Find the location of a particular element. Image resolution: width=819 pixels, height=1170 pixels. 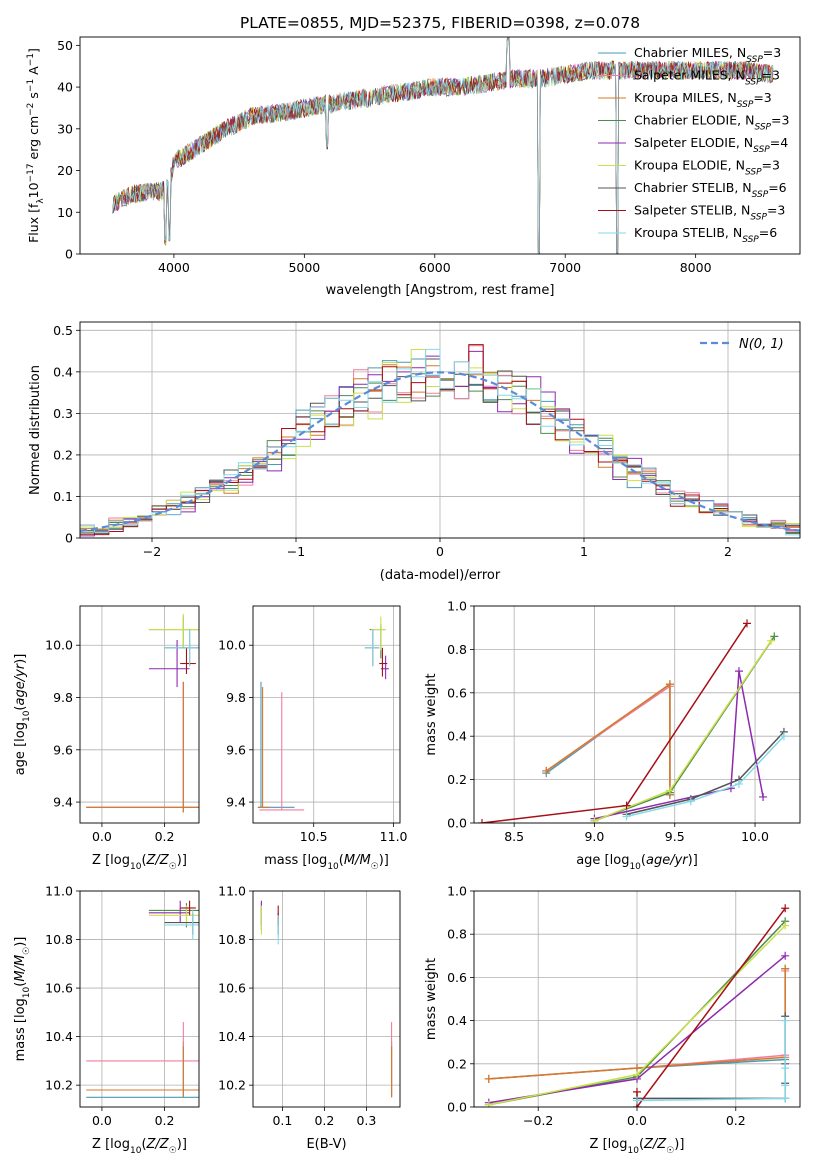

x-tick-label: 10.5 is located at coordinates (314, 836).